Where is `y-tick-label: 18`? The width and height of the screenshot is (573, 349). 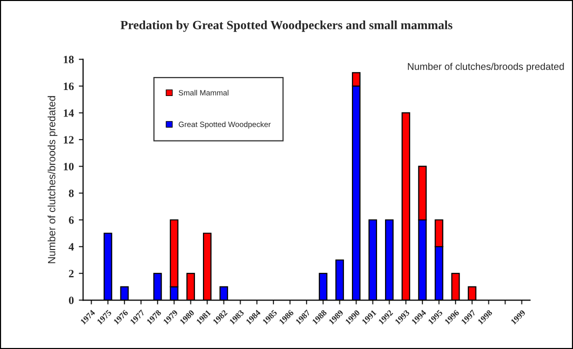
y-tick-label: 18 is located at coordinates (69, 60).